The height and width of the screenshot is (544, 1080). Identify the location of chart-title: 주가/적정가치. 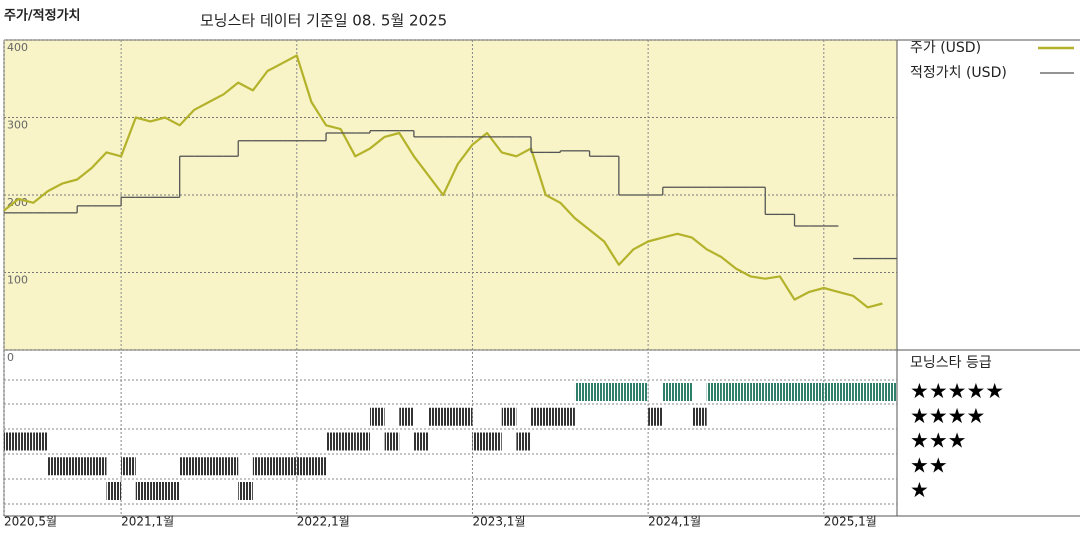
(42, 16).